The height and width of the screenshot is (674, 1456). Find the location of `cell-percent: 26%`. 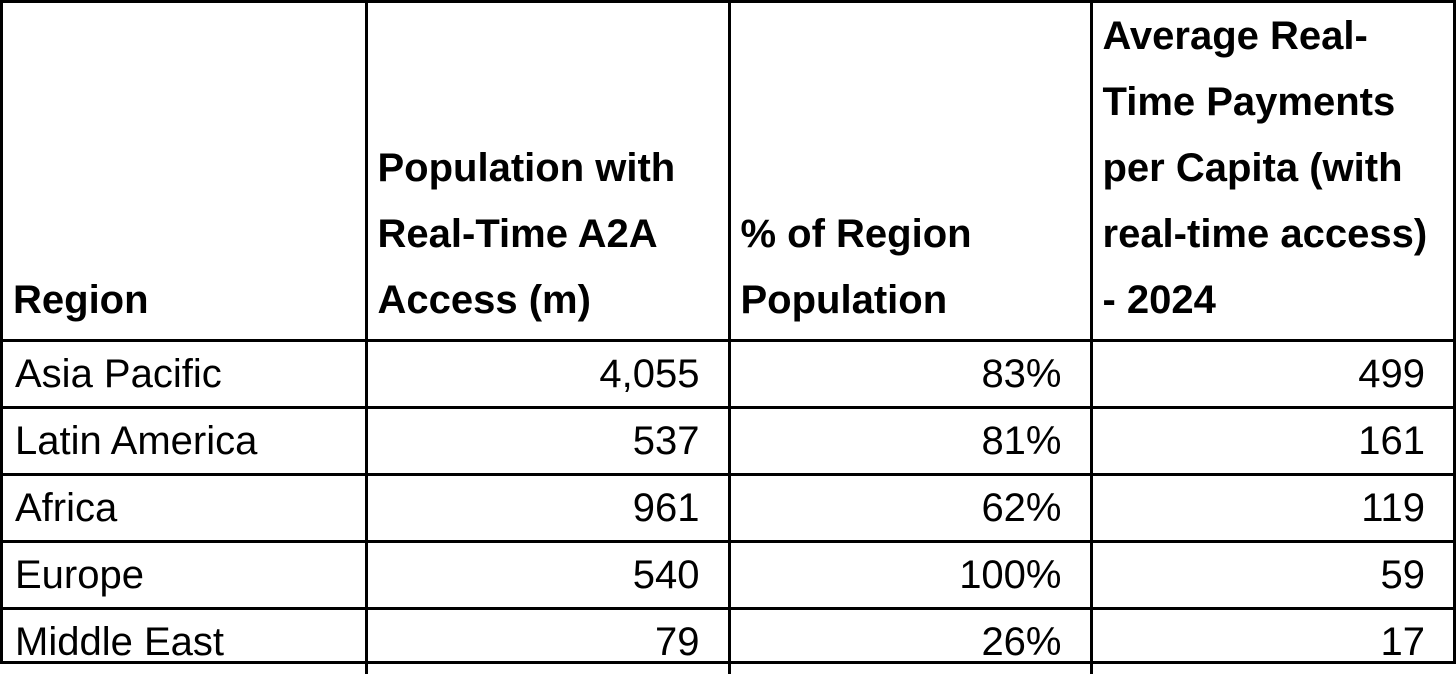

cell-percent: 26% is located at coordinates (910, 641).